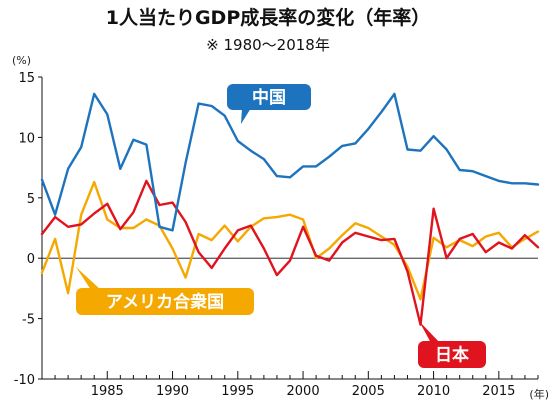 Image resolution: width=551 pixels, height=411 pixels. What do you see at coordinates (268, 45) in the screenshot?
I see `chart-subtitle: ※ 1980～2018年` at bounding box center [268, 45].